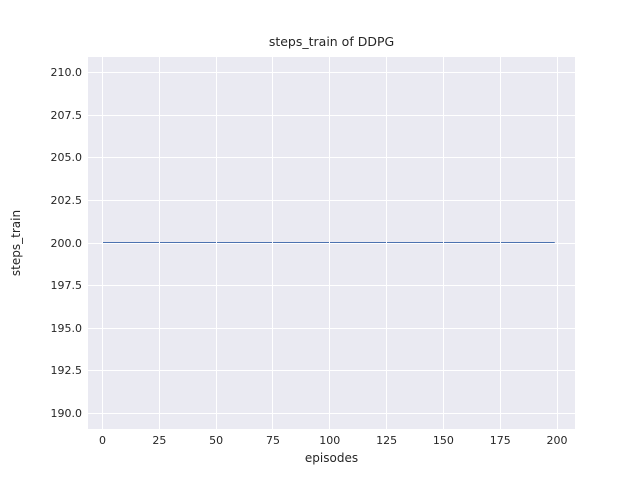 Image resolution: width=640 pixels, height=480 pixels. What do you see at coordinates (66, 158) in the screenshot?
I see `y-tick-label: 205.0` at bounding box center [66, 158].